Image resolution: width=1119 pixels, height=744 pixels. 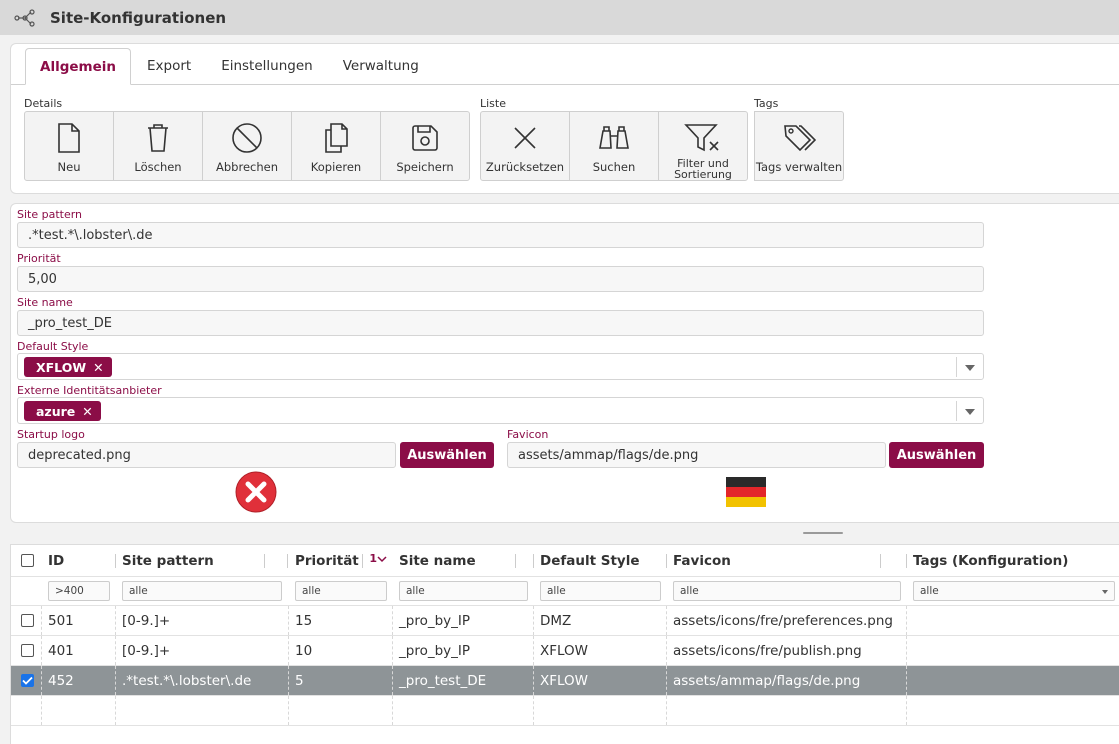 What do you see at coordinates (528, 434) in the screenshot?
I see `favicon-label: Favicon` at bounding box center [528, 434].